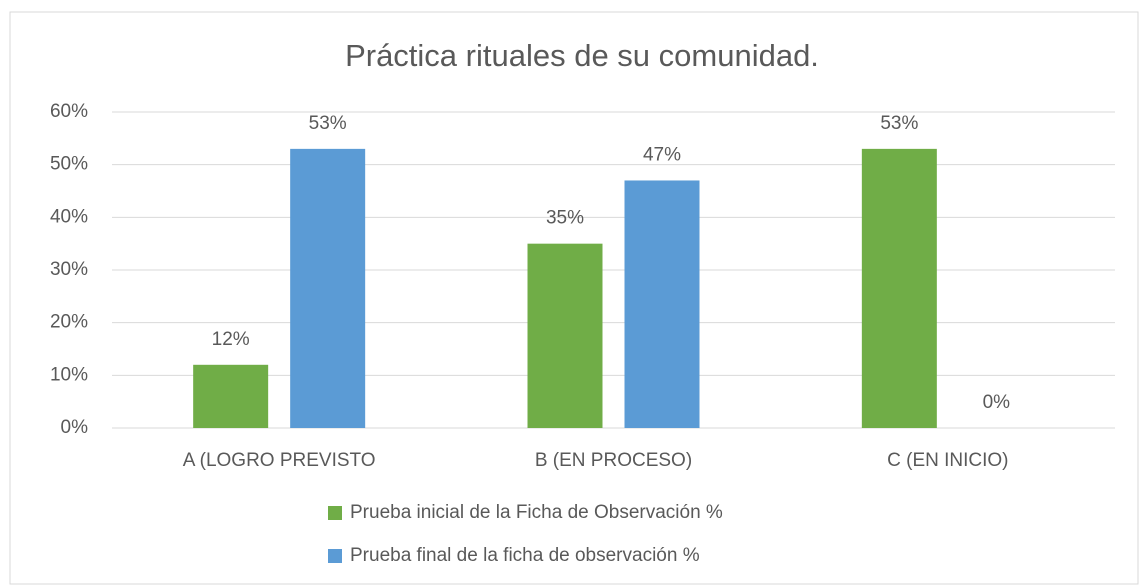 This screenshot has width=1142, height=585. I want to click on data-label: 0%, so click(997, 402).